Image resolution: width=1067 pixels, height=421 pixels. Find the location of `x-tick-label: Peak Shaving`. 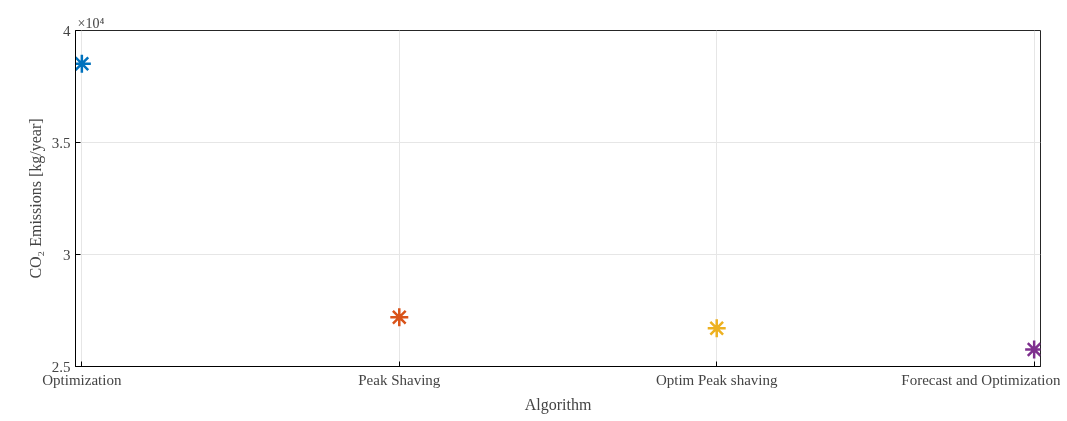

x-tick-label: Peak Shaving is located at coordinates (399, 379).